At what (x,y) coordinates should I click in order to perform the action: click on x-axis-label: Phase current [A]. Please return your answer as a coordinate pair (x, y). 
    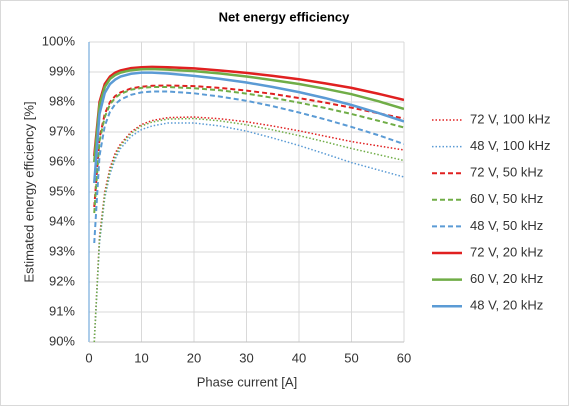
    Looking at the image, I should click on (247, 381).